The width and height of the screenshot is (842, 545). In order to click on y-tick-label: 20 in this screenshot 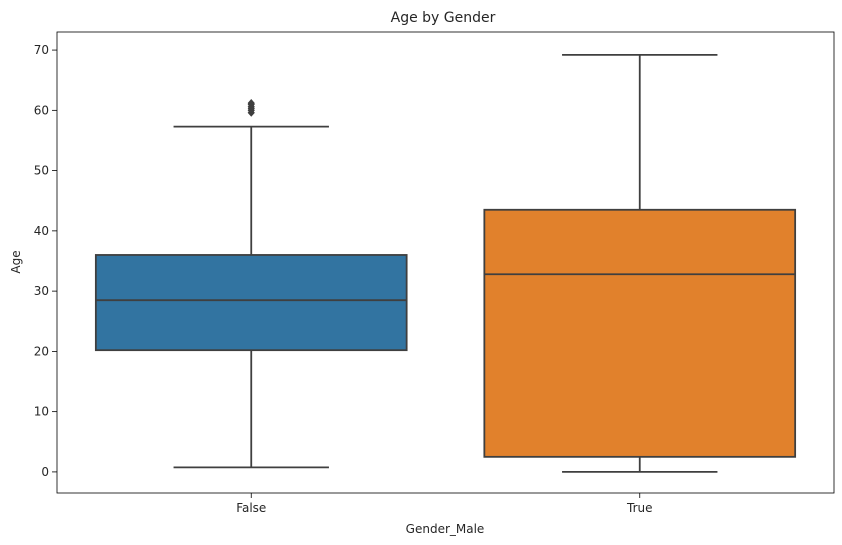, I will do `click(41, 351)`.